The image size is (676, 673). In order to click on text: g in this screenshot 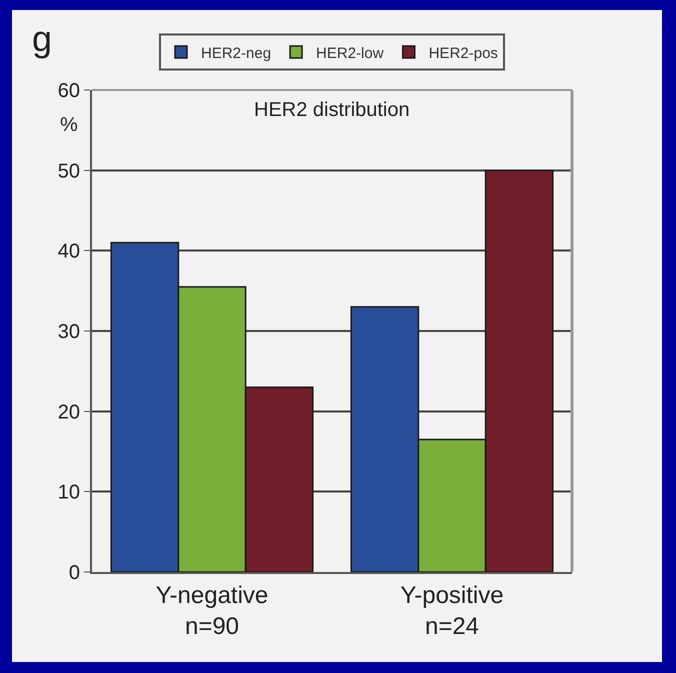, I will do `click(42, 38)`.